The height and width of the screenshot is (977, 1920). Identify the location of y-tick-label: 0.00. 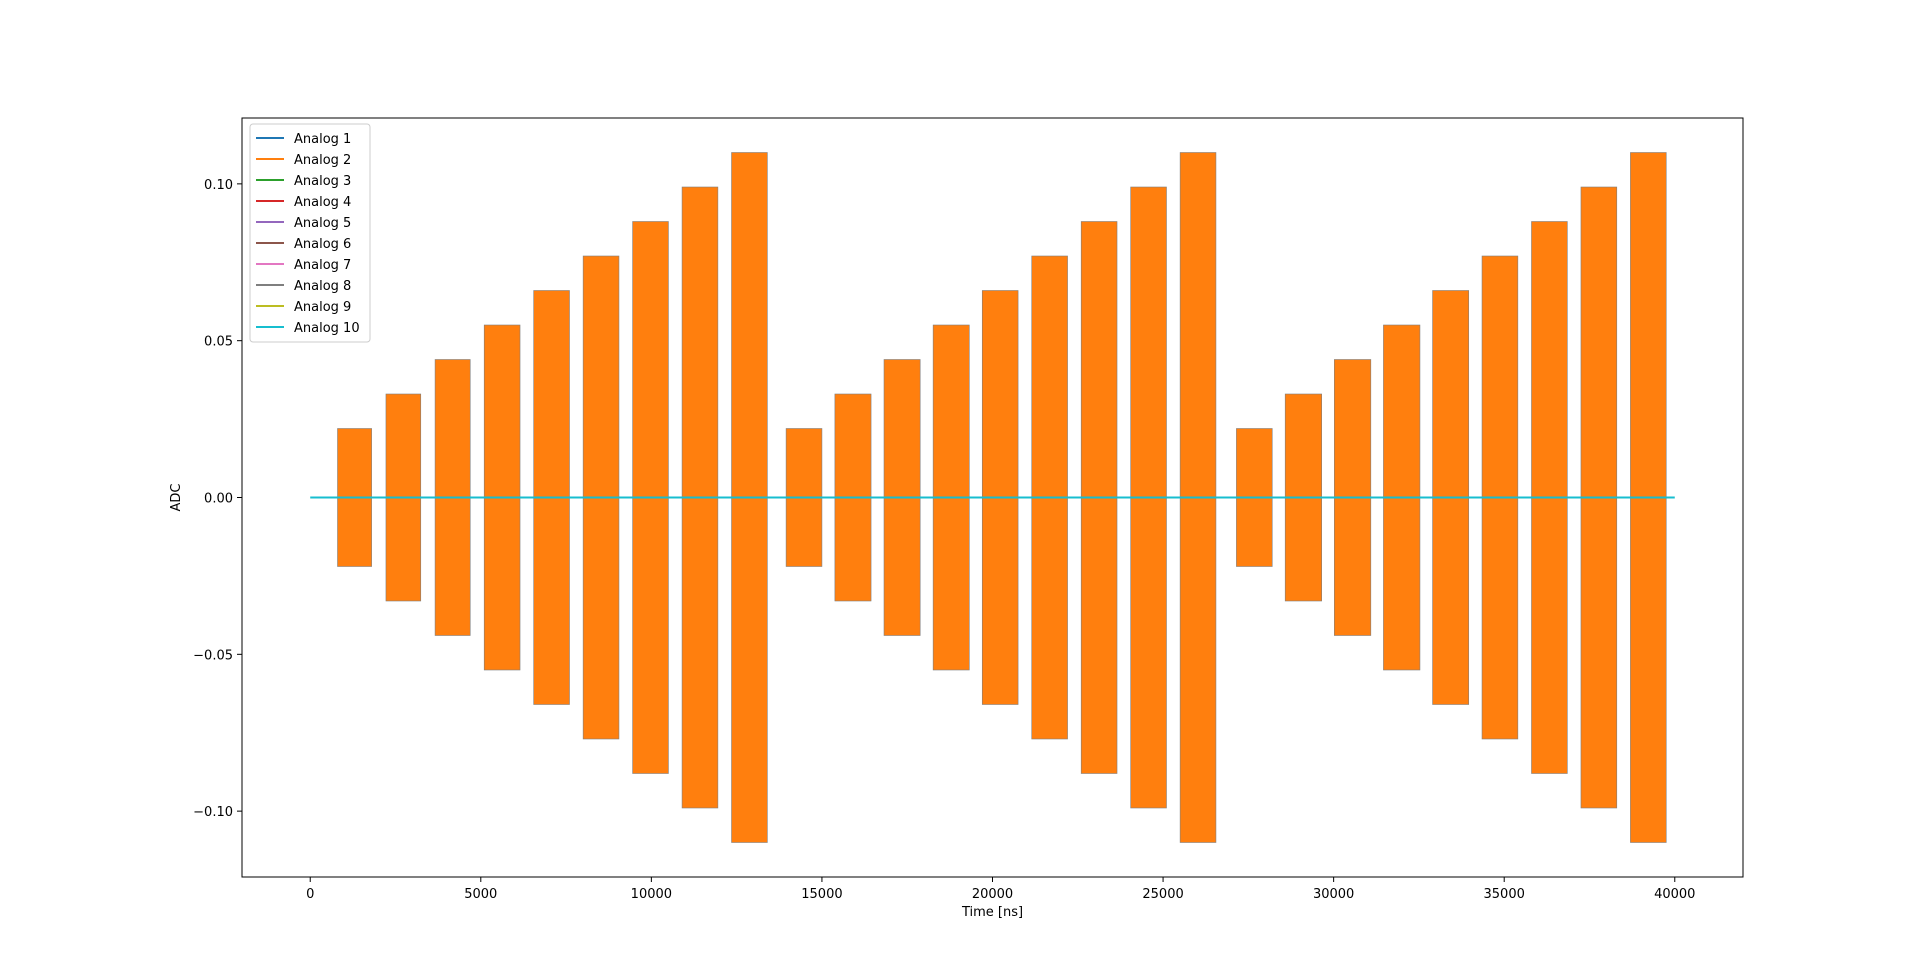
(218, 499).